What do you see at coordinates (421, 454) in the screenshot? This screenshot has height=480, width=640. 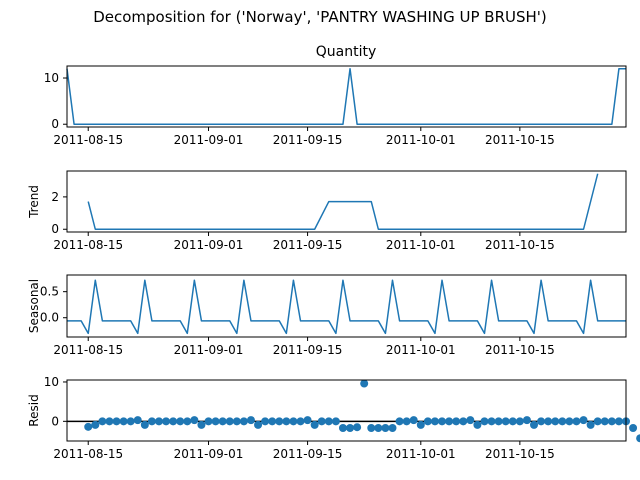 I see `resid-xtick-label: 2011-10-01` at bounding box center [421, 454].